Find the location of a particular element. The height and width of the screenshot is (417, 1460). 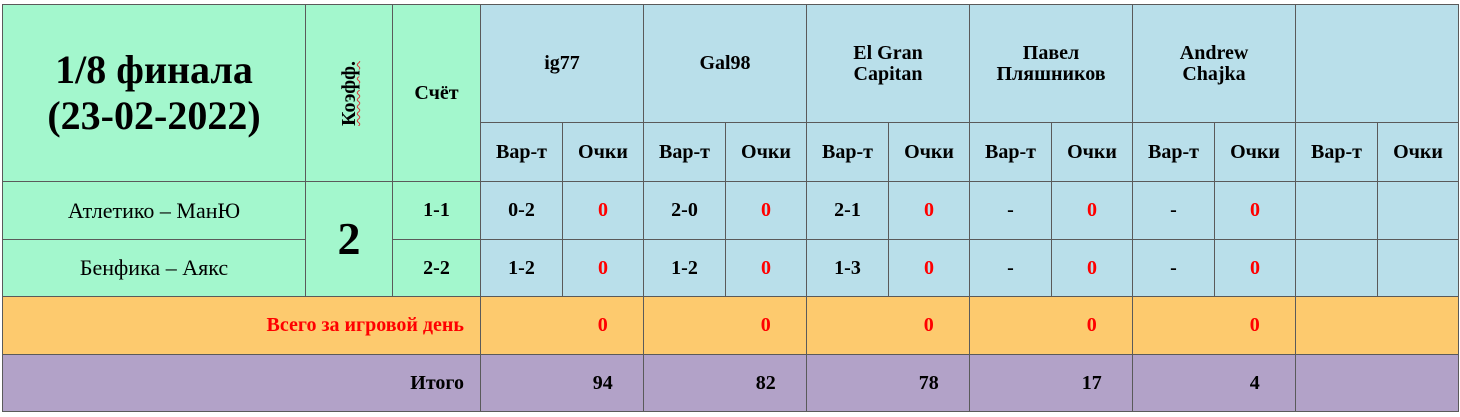

day-label: Всего за игровой день is located at coordinates (241, 325).